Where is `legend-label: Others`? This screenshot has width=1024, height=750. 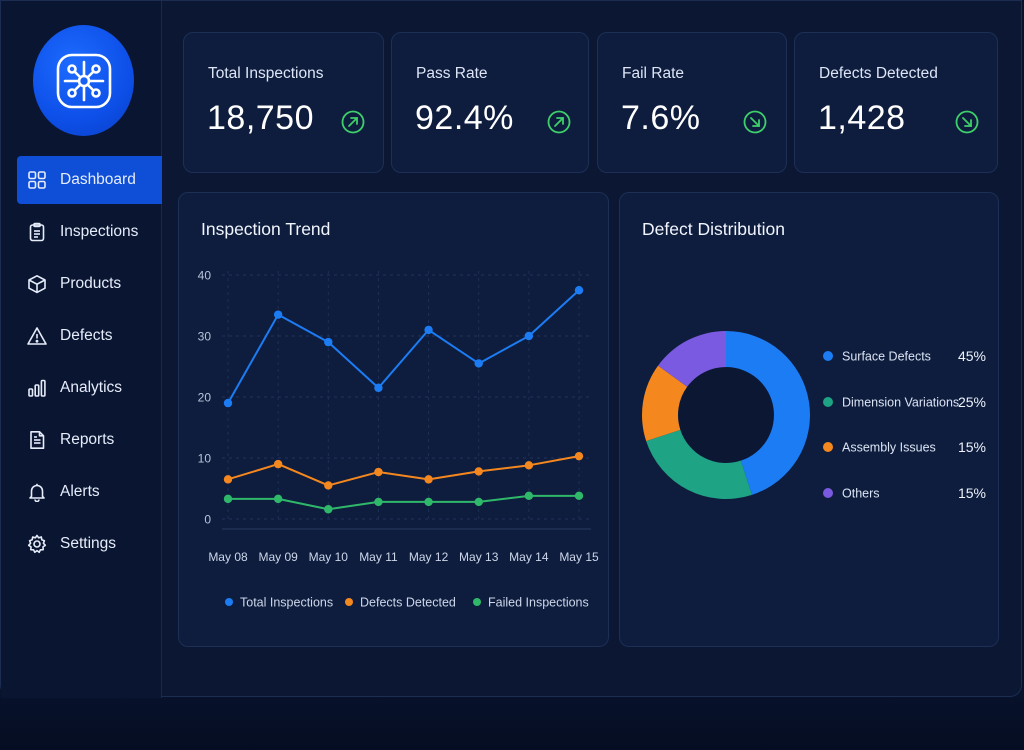
legend-label: Others is located at coordinates (861, 494).